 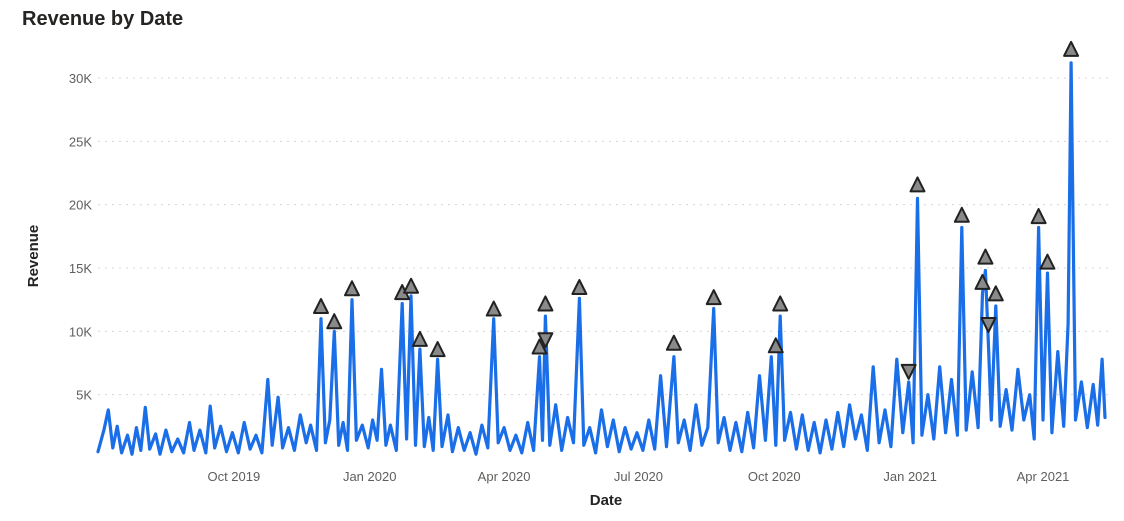 What do you see at coordinates (370, 476) in the screenshot?
I see `x-tick-label: Jan 2020` at bounding box center [370, 476].